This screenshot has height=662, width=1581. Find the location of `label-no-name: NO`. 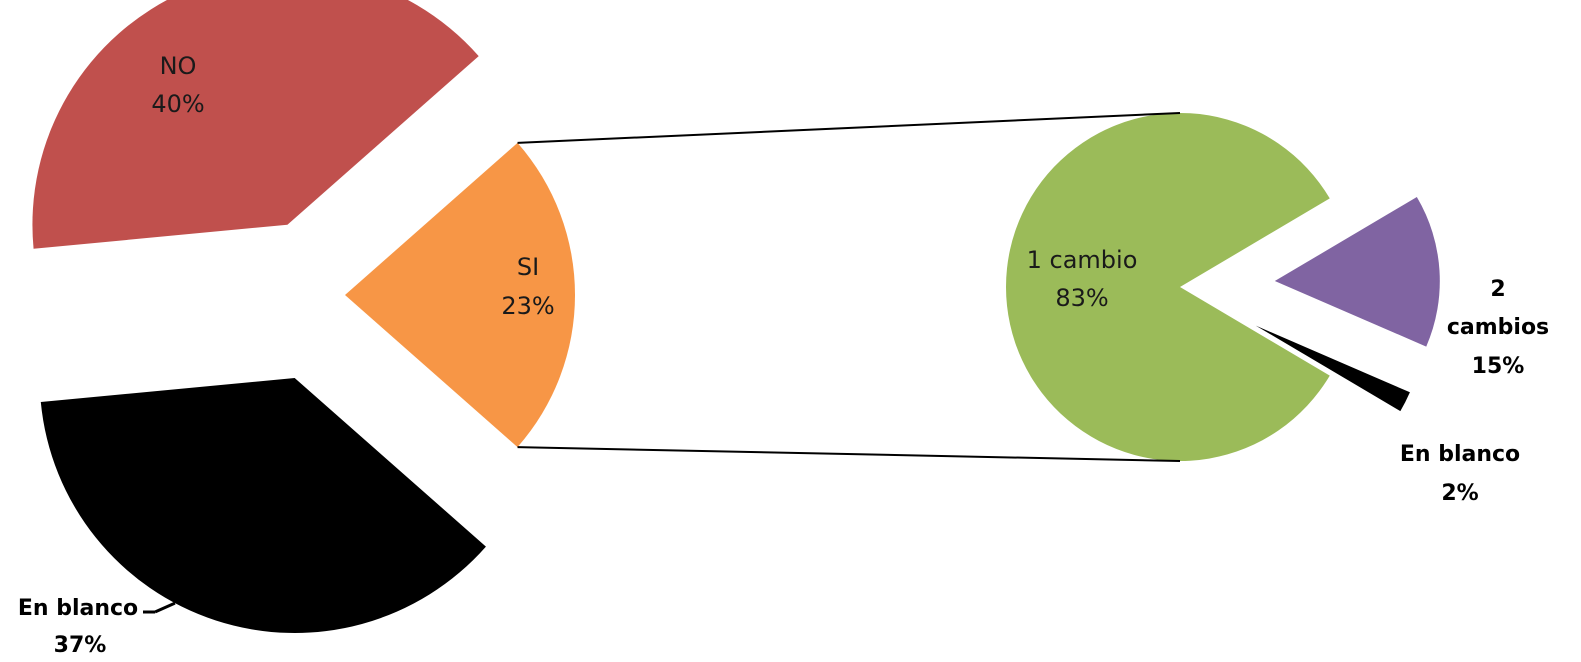

label-no-name: NO is located at coordinates (178, 66).